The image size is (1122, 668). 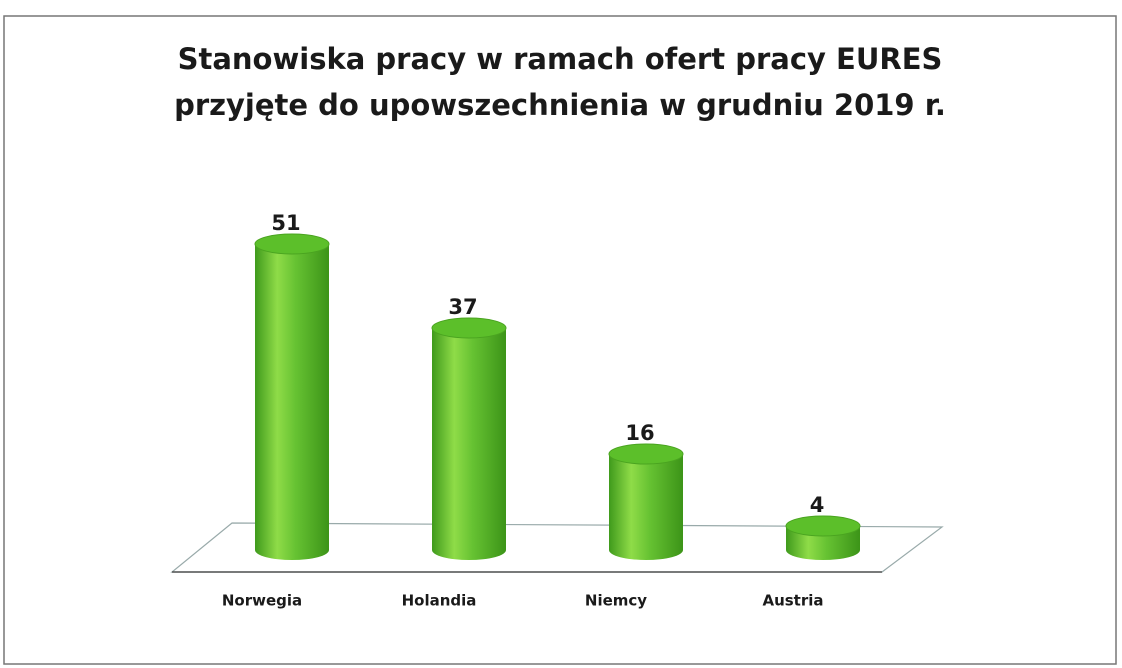 What do you see at coordinates (262, 601) in the screenshot?
I see `x-tick-label: Norwegia` at bounding box center [262, 601].